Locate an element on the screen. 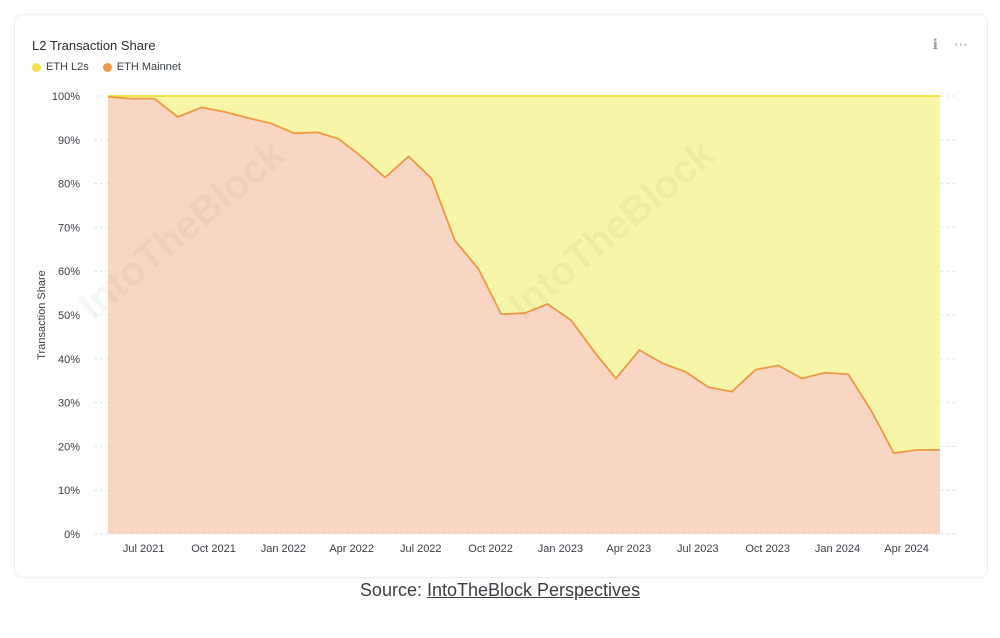 Image resolution: width=1000 pixels, height=638 pixels. y-tick-label: 30% is located at coordinates (69, 404).